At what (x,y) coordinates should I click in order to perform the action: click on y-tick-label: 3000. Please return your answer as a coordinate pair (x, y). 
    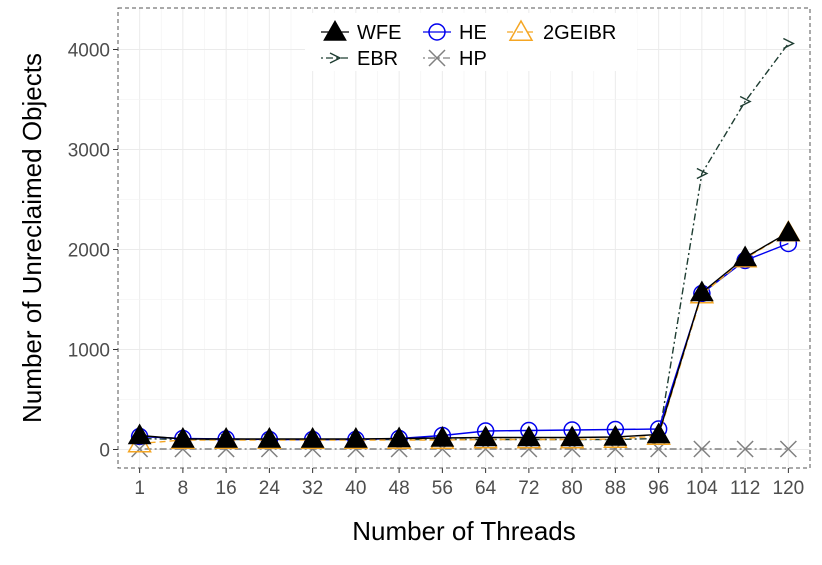
    Looking at the image, I should click on (89, 151).